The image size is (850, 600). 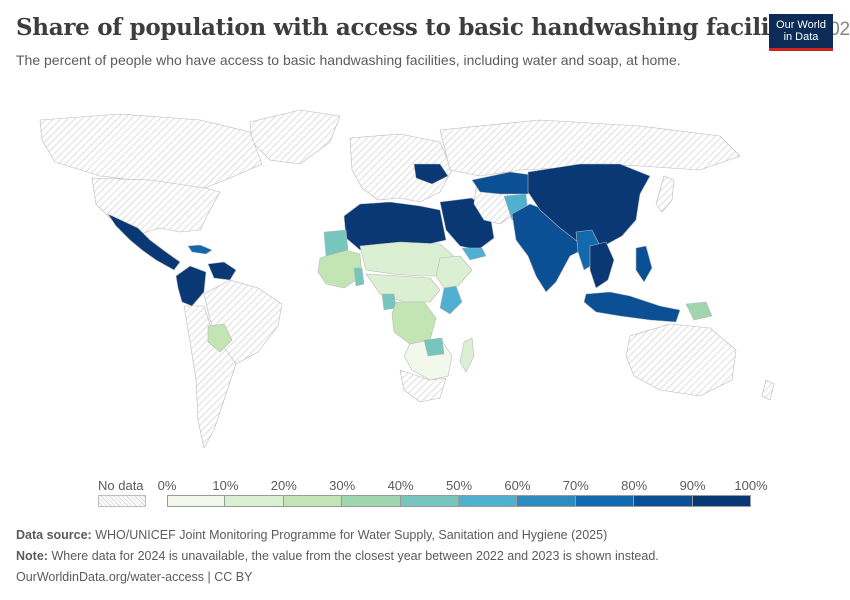 What do you see at coordinates (459, 485) in the screenshot?
I see `legend-tick-label: 50%` at bounding box center [459, 485].